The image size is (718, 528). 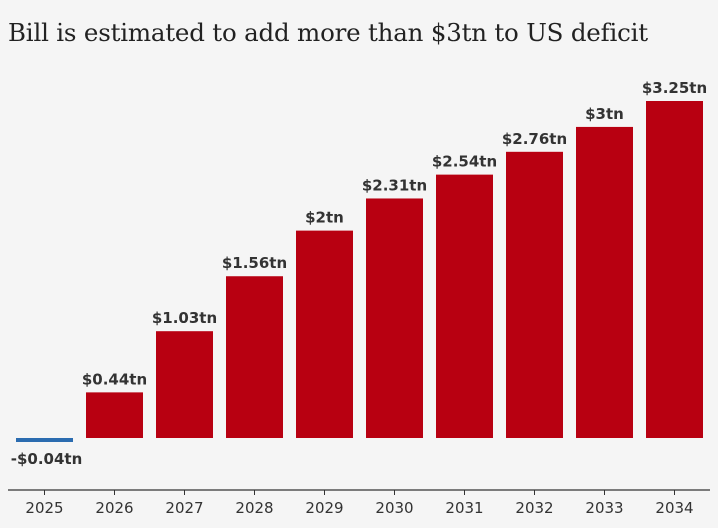 I want to click on x-tick-label-2025: 2025, so click(x=44, y=508).